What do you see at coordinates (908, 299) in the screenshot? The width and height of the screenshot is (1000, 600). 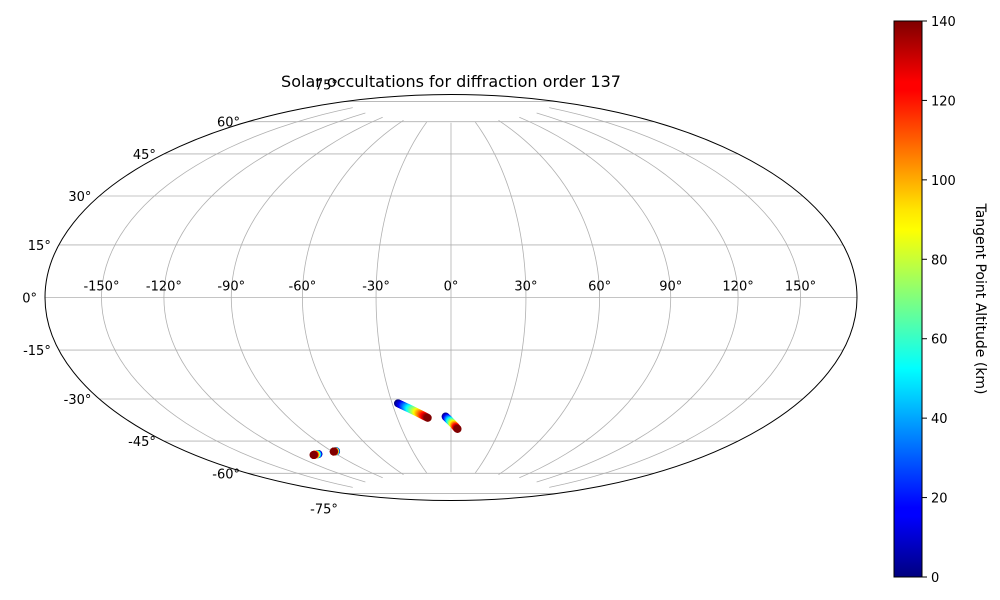 I see `colorbar-gradient` at bounding box center [908, 299].